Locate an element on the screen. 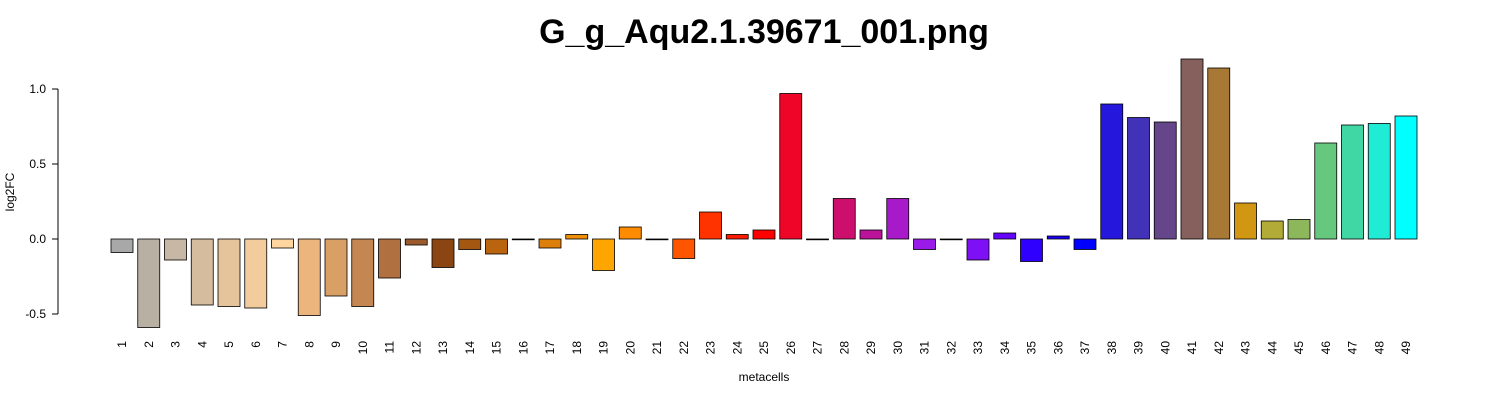 The width and height of the screenshot is (1500, 400). x-tick-label: 7 is located at coordinates (283, 344).